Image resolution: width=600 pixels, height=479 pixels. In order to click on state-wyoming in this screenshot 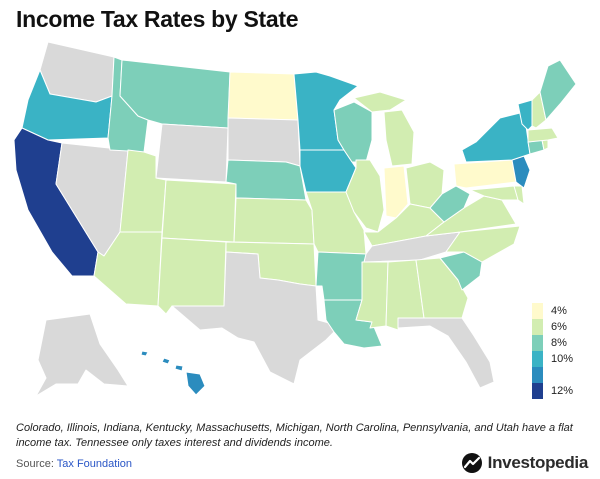, I will do `click(192, 153)`.